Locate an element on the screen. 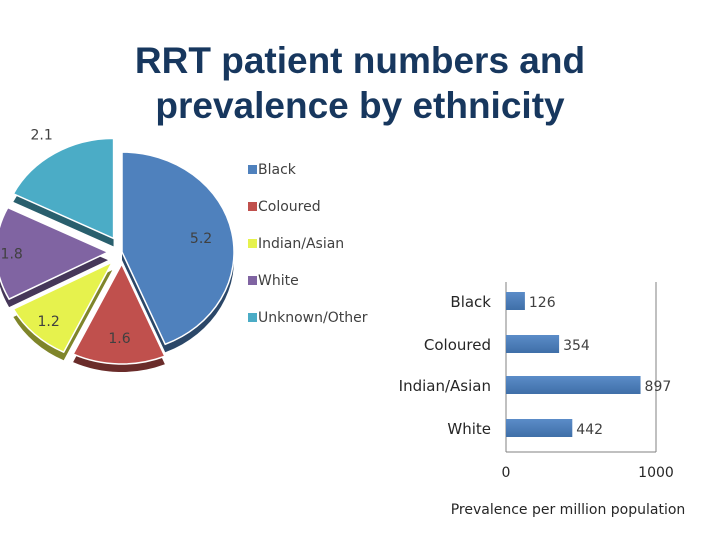 This screenshot has width=720, height=540. pie-slice-white is located at coordinates (55, 253).